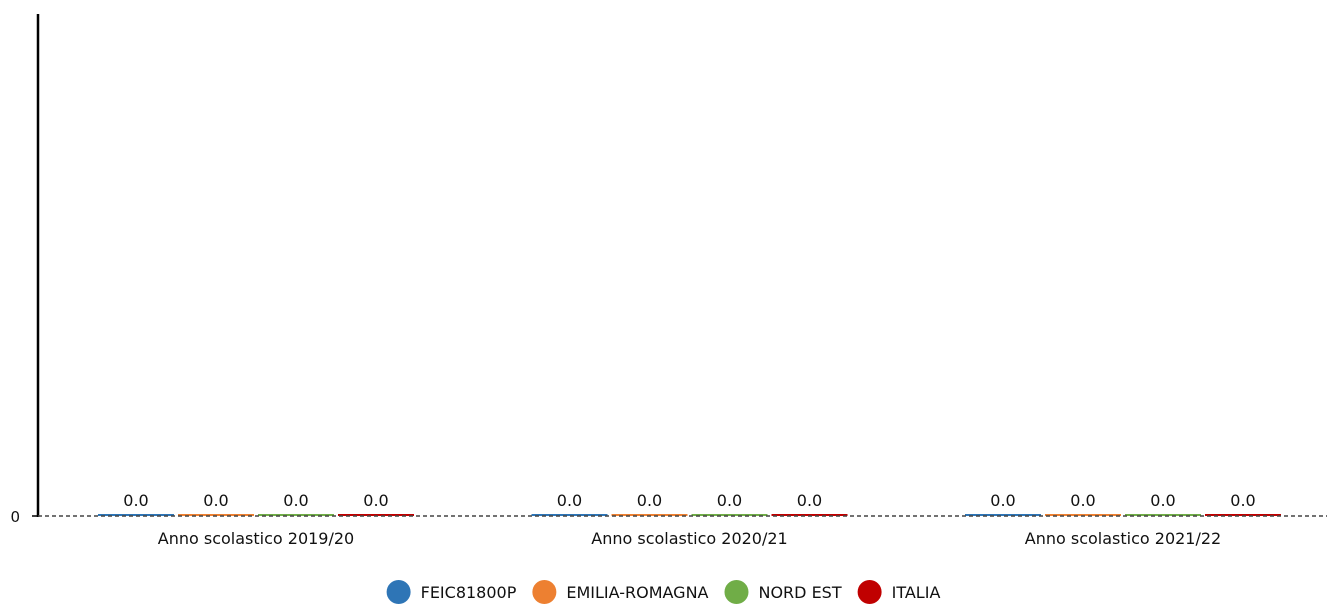  Describe the element at coordinates (689, 538) in the screenshot. I see `x-tick-label: Anno scolastico 2020/21` at that location.